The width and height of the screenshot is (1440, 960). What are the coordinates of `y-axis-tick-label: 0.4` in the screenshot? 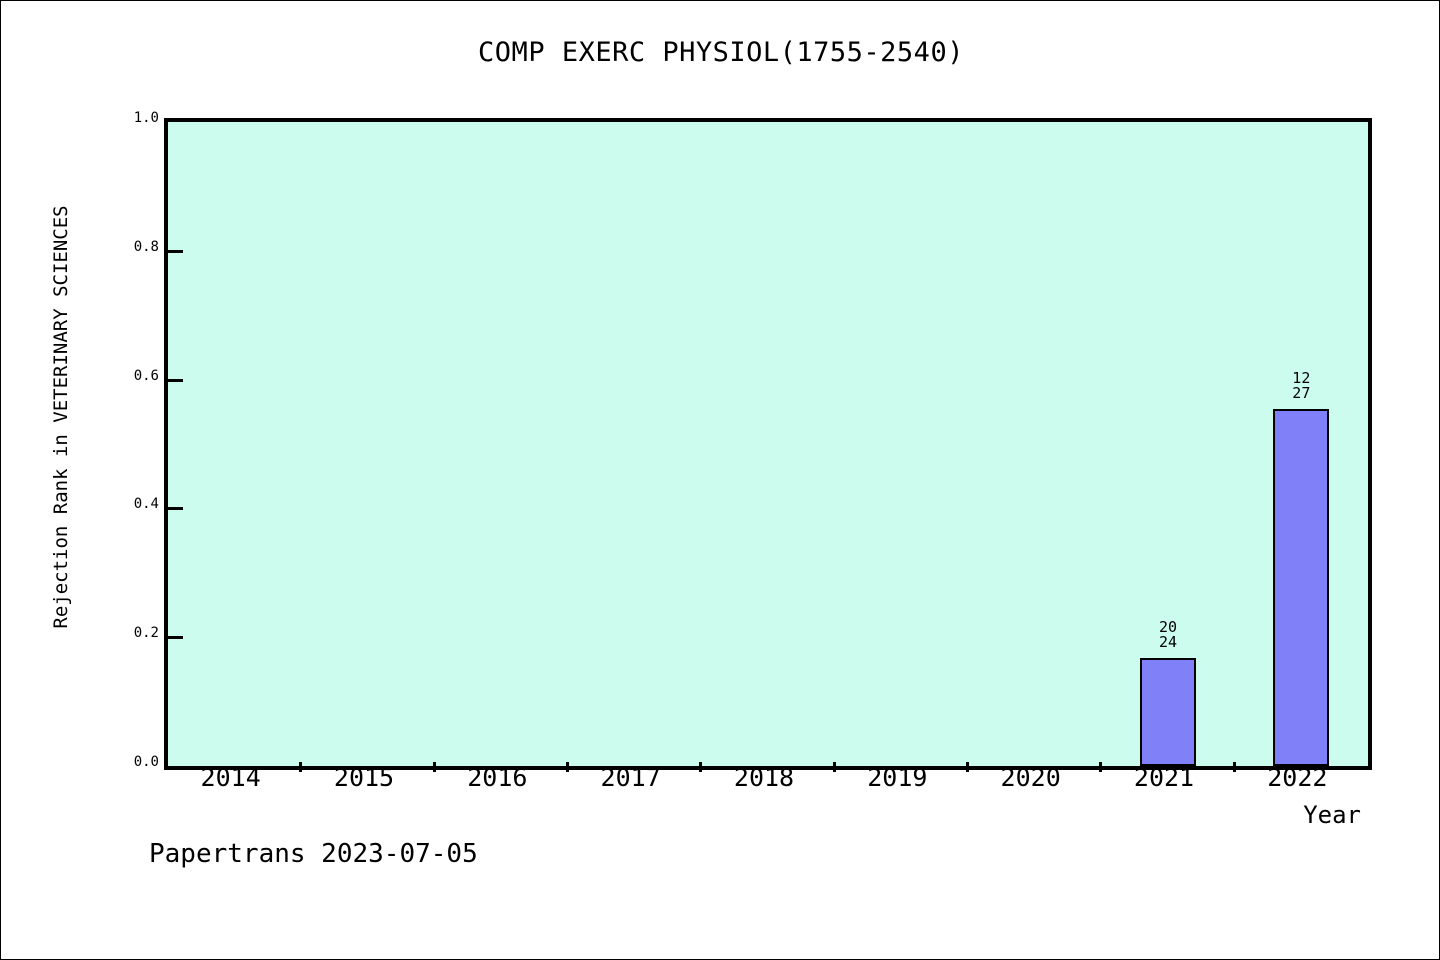 It's located at (146, 504).